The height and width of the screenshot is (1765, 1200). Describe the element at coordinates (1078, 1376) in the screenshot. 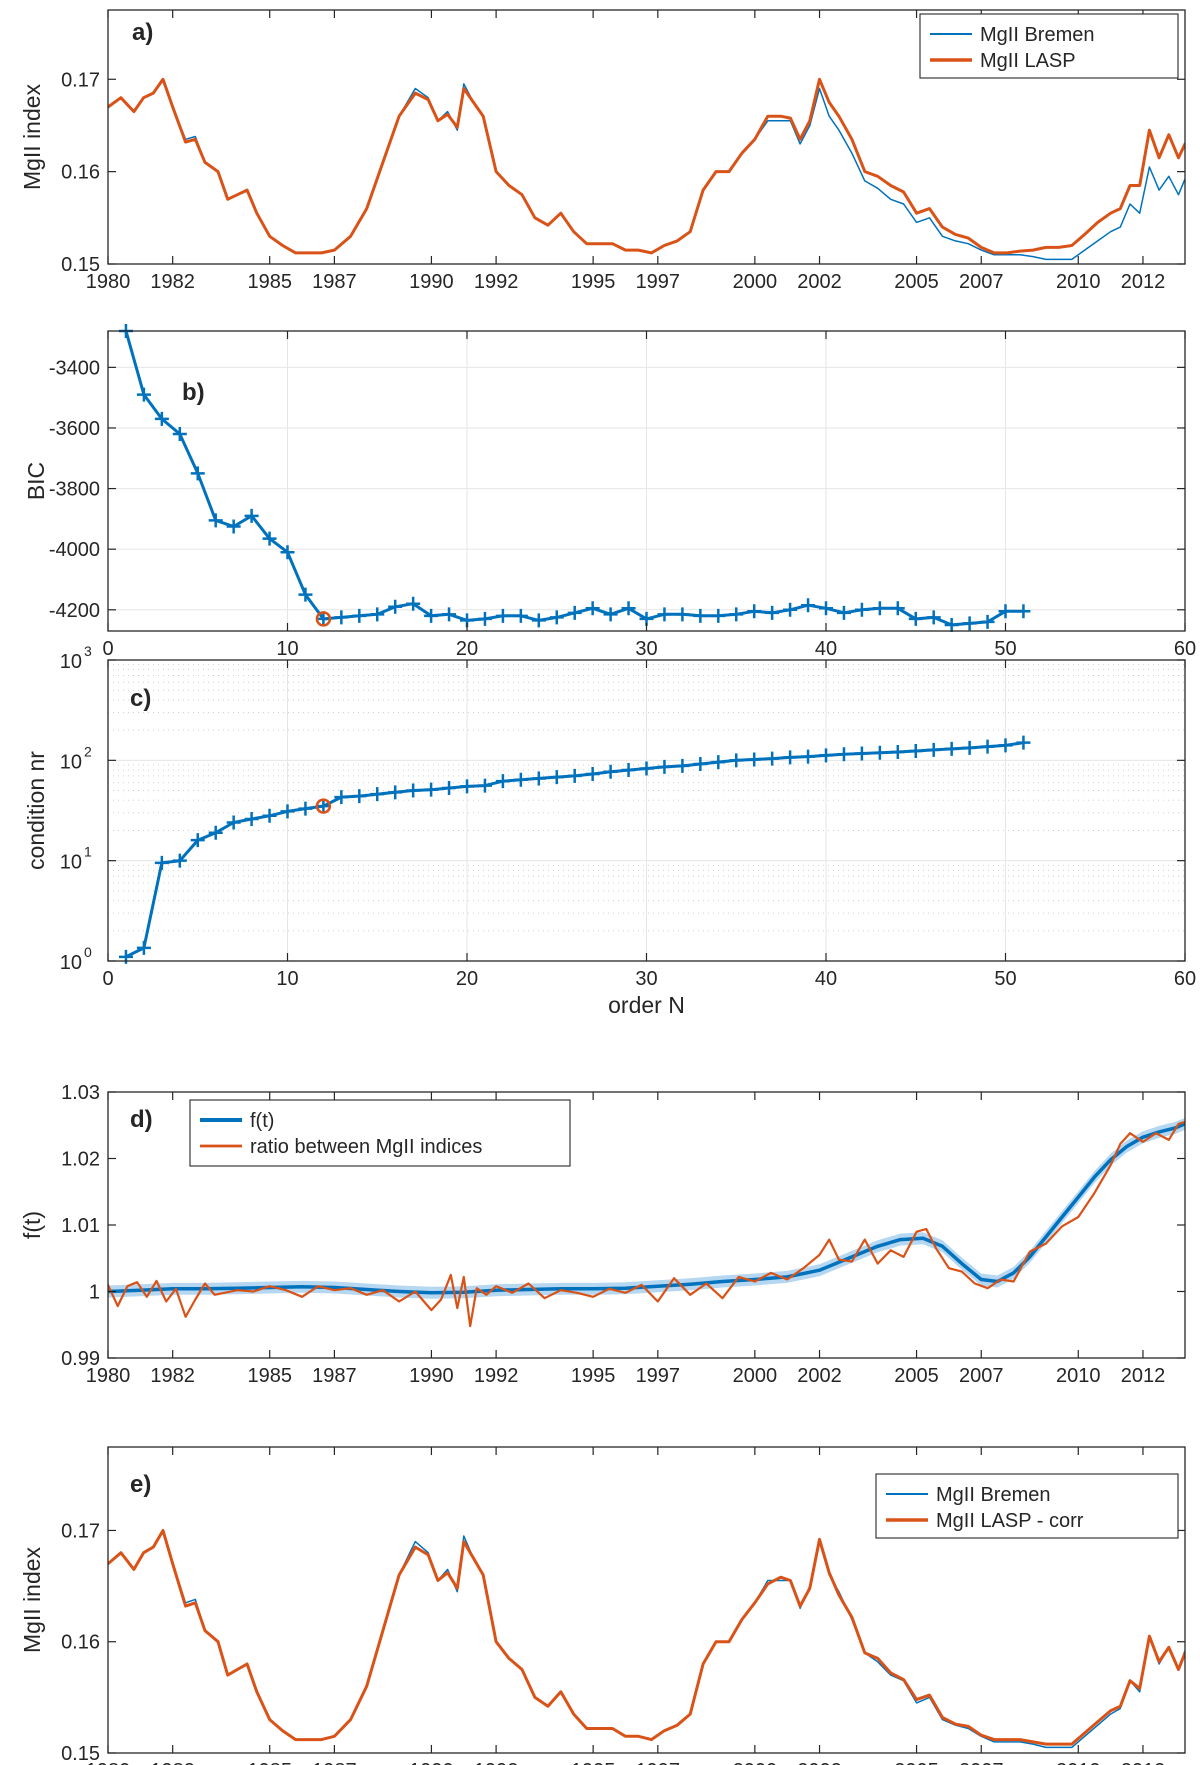

I see `x-tick-label: 2010` at that location.